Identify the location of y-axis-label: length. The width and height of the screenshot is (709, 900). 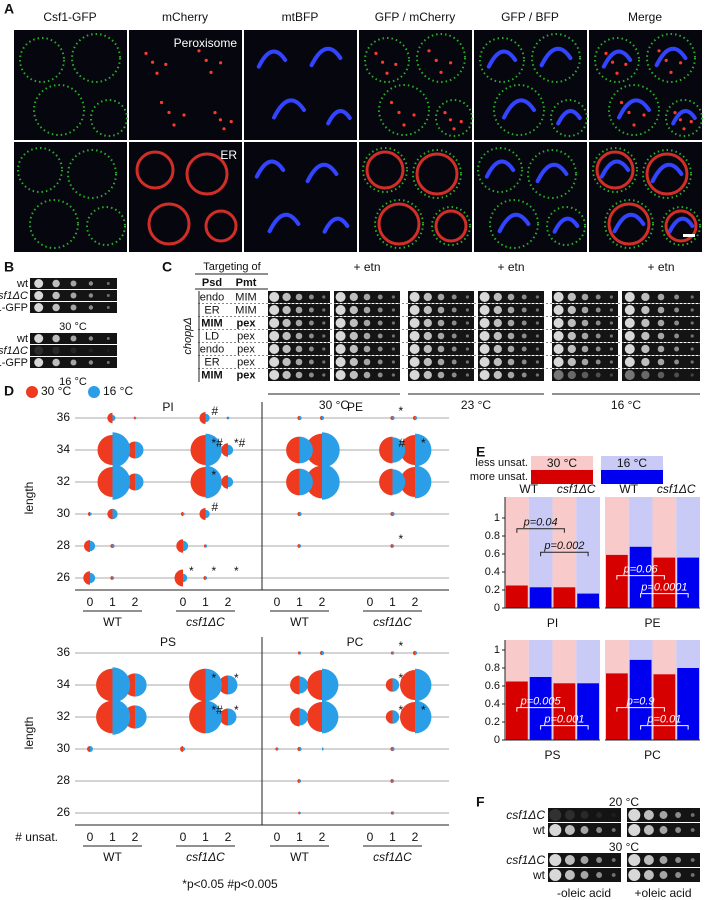
(29, 733).